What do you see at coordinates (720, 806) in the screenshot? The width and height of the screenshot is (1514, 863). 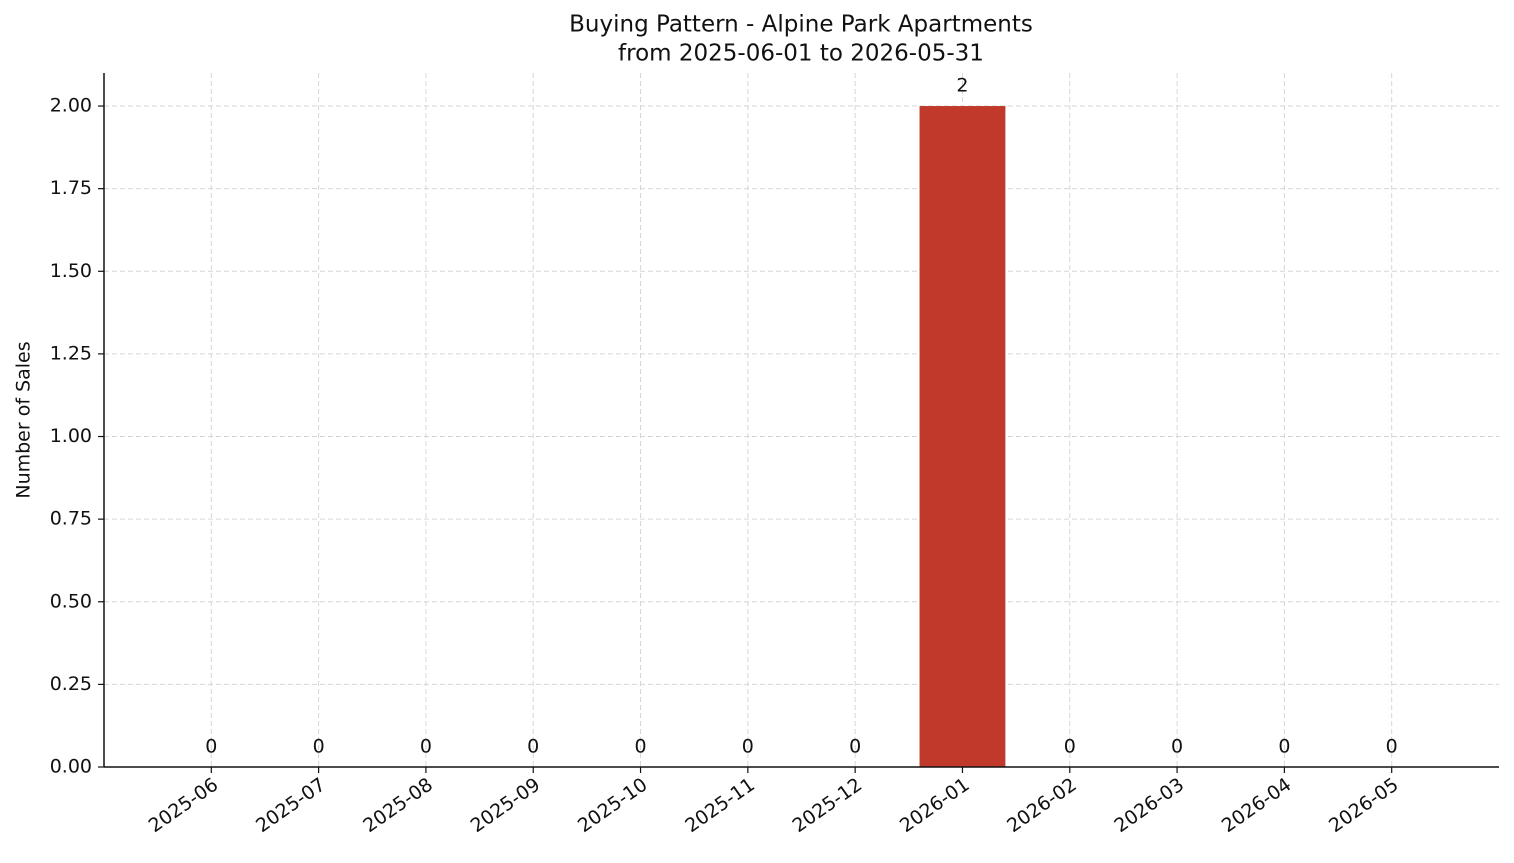 I see `x-tick-label: 2025-11` at bounding box center [720, 806].